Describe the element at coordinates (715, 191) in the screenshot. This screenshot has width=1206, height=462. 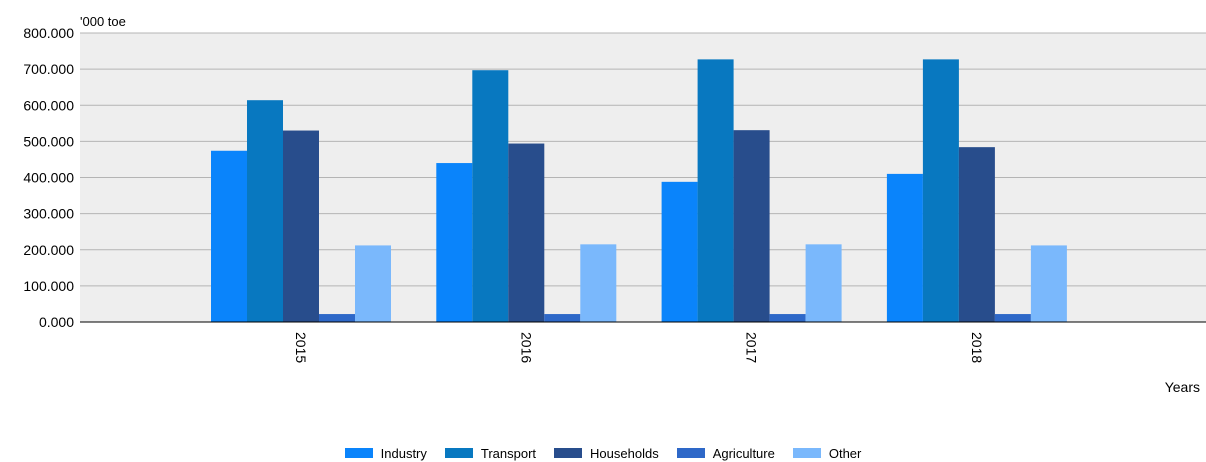
I see `bar-transport-2017` at that location.